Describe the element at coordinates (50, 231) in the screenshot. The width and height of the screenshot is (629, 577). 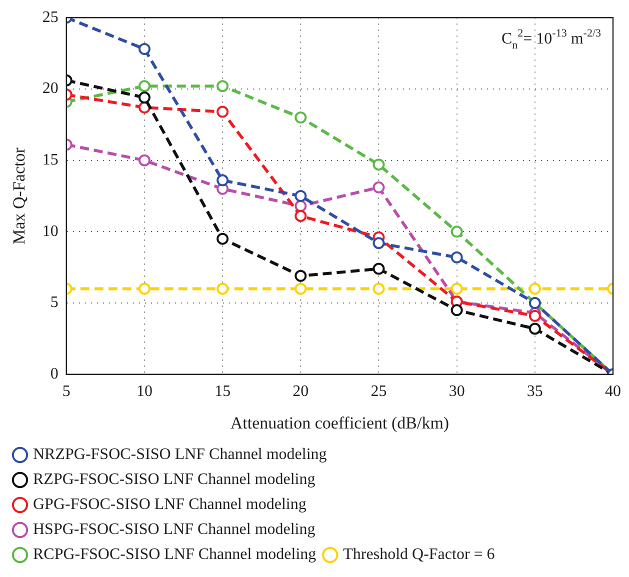
I see `y-tick-label: 10` at that location.